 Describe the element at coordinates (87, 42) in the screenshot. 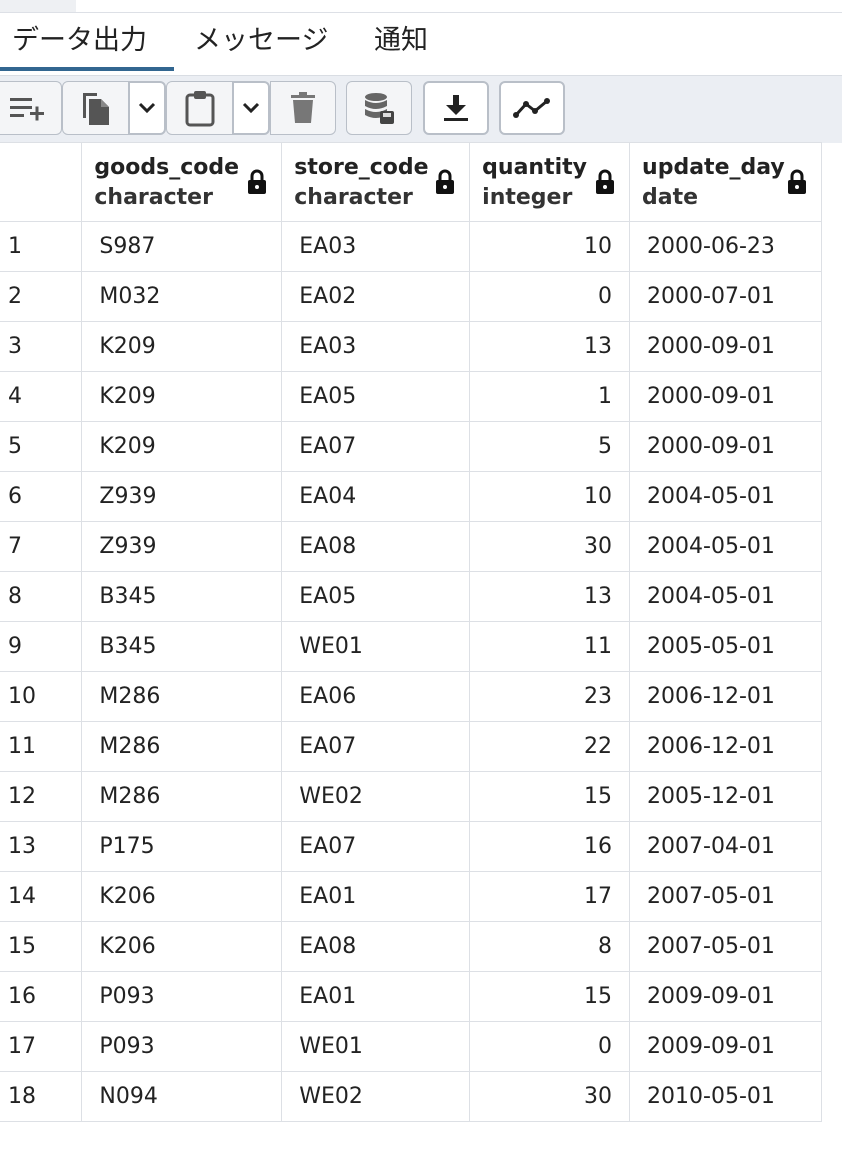

I see `tab-data-output: データ出力` at that location.